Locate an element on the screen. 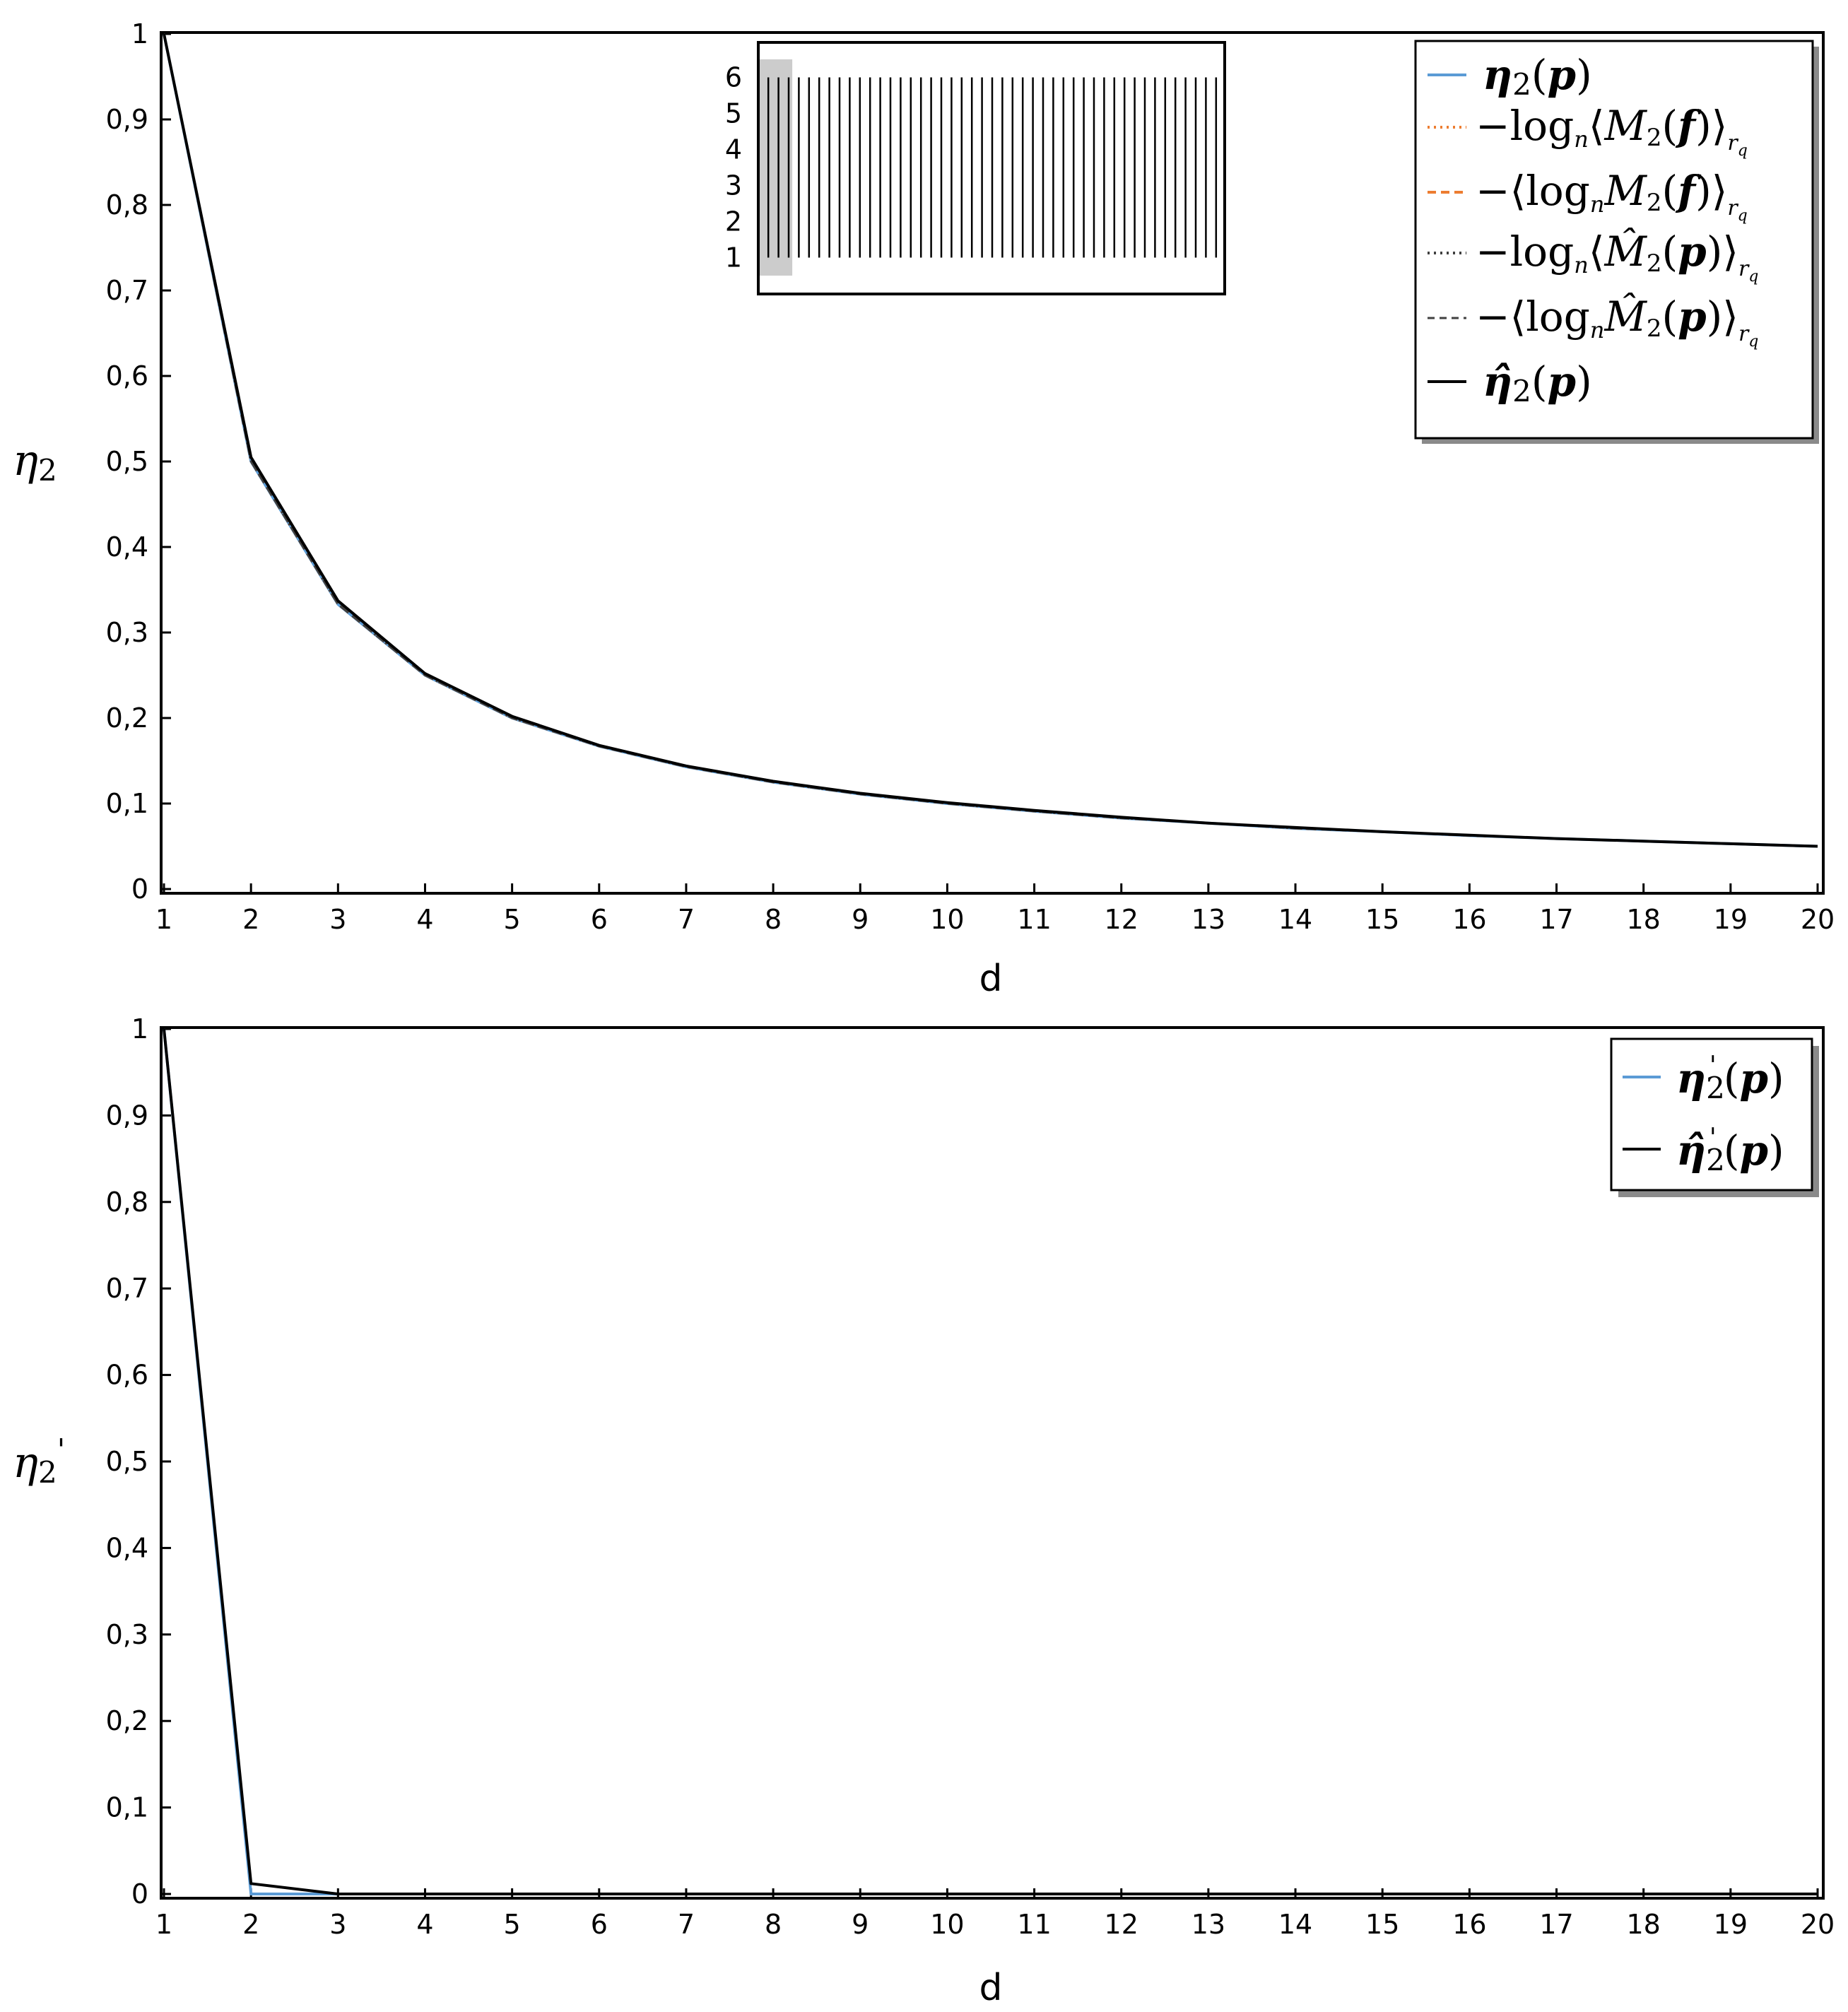 The width and height of the screenshot is (1848, 2012). svg-text: η2(p) is located at coordinates (1538, 76).